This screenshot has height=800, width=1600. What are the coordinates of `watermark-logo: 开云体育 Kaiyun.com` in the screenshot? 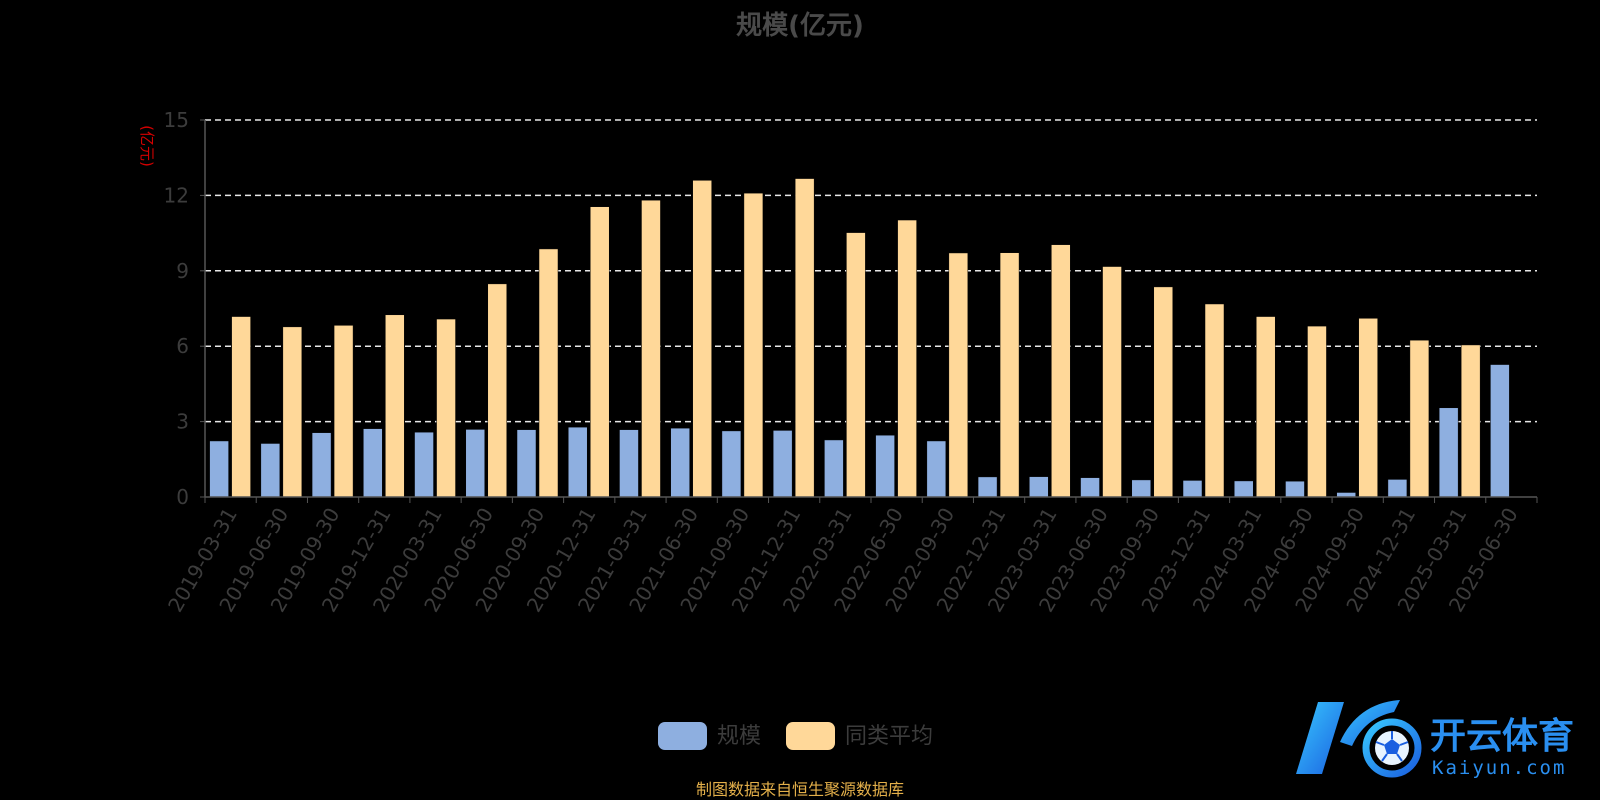 It's located at (1435, 739).